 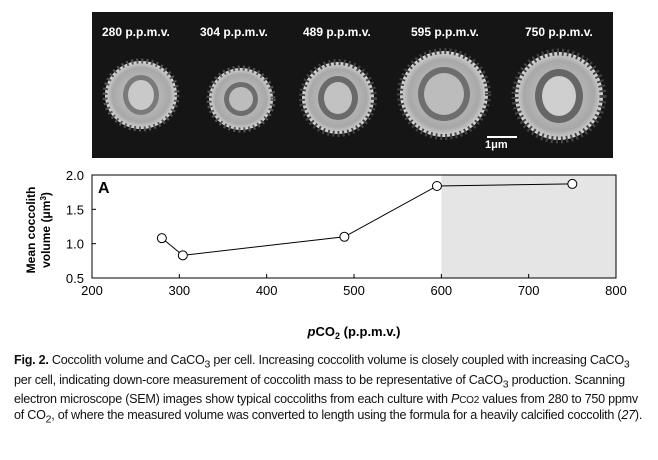 I want to click on y-tick-label-1: 1.0, so click(x=75, y=244).